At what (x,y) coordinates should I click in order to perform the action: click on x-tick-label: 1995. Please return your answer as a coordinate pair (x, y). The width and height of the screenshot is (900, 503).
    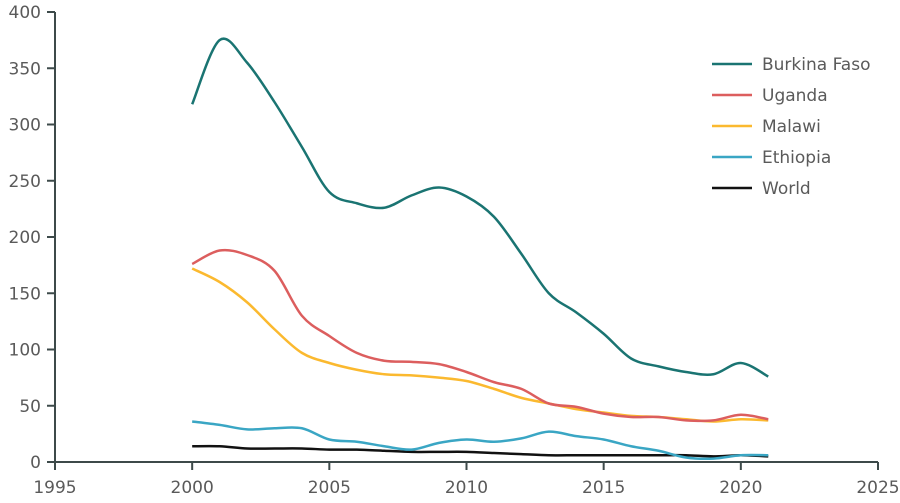
    Looking at the image, I should click on (54, 488).